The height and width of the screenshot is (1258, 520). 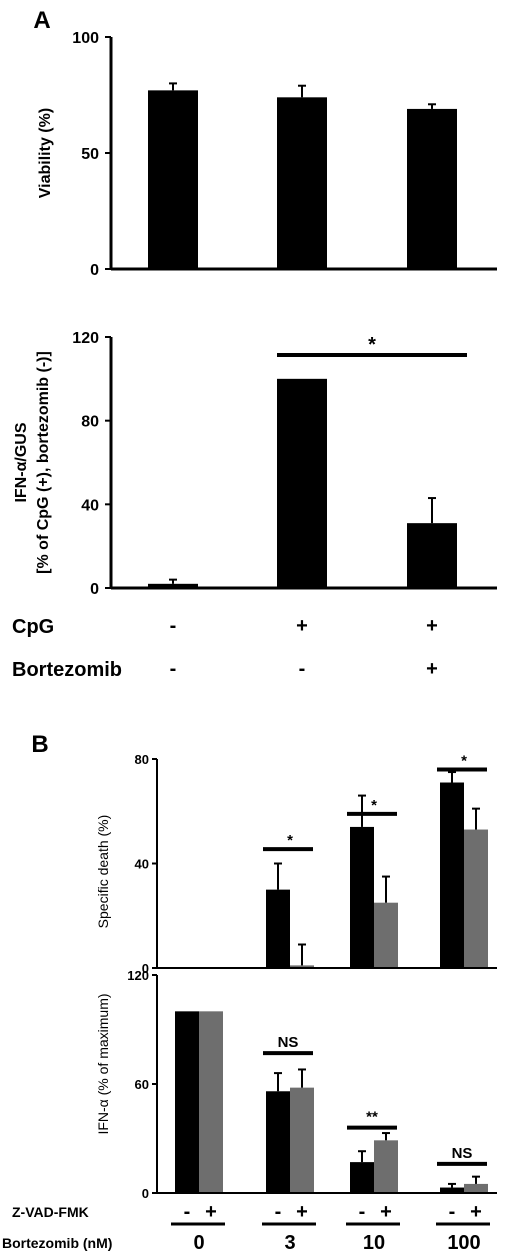 I want to click on y-axis-label-line2: [% of CpG (+), bortezomib (-)], so click(x=43, y=462).